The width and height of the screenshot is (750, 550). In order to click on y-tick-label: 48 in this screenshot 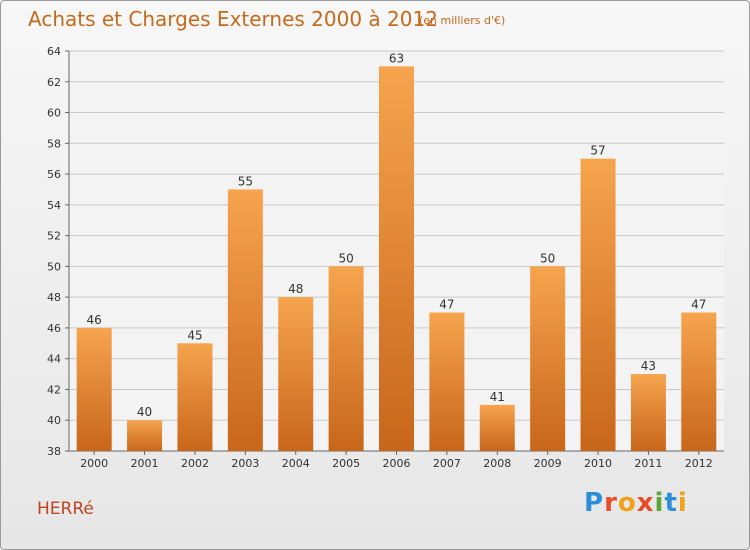, I will do `click(54, 297)`.